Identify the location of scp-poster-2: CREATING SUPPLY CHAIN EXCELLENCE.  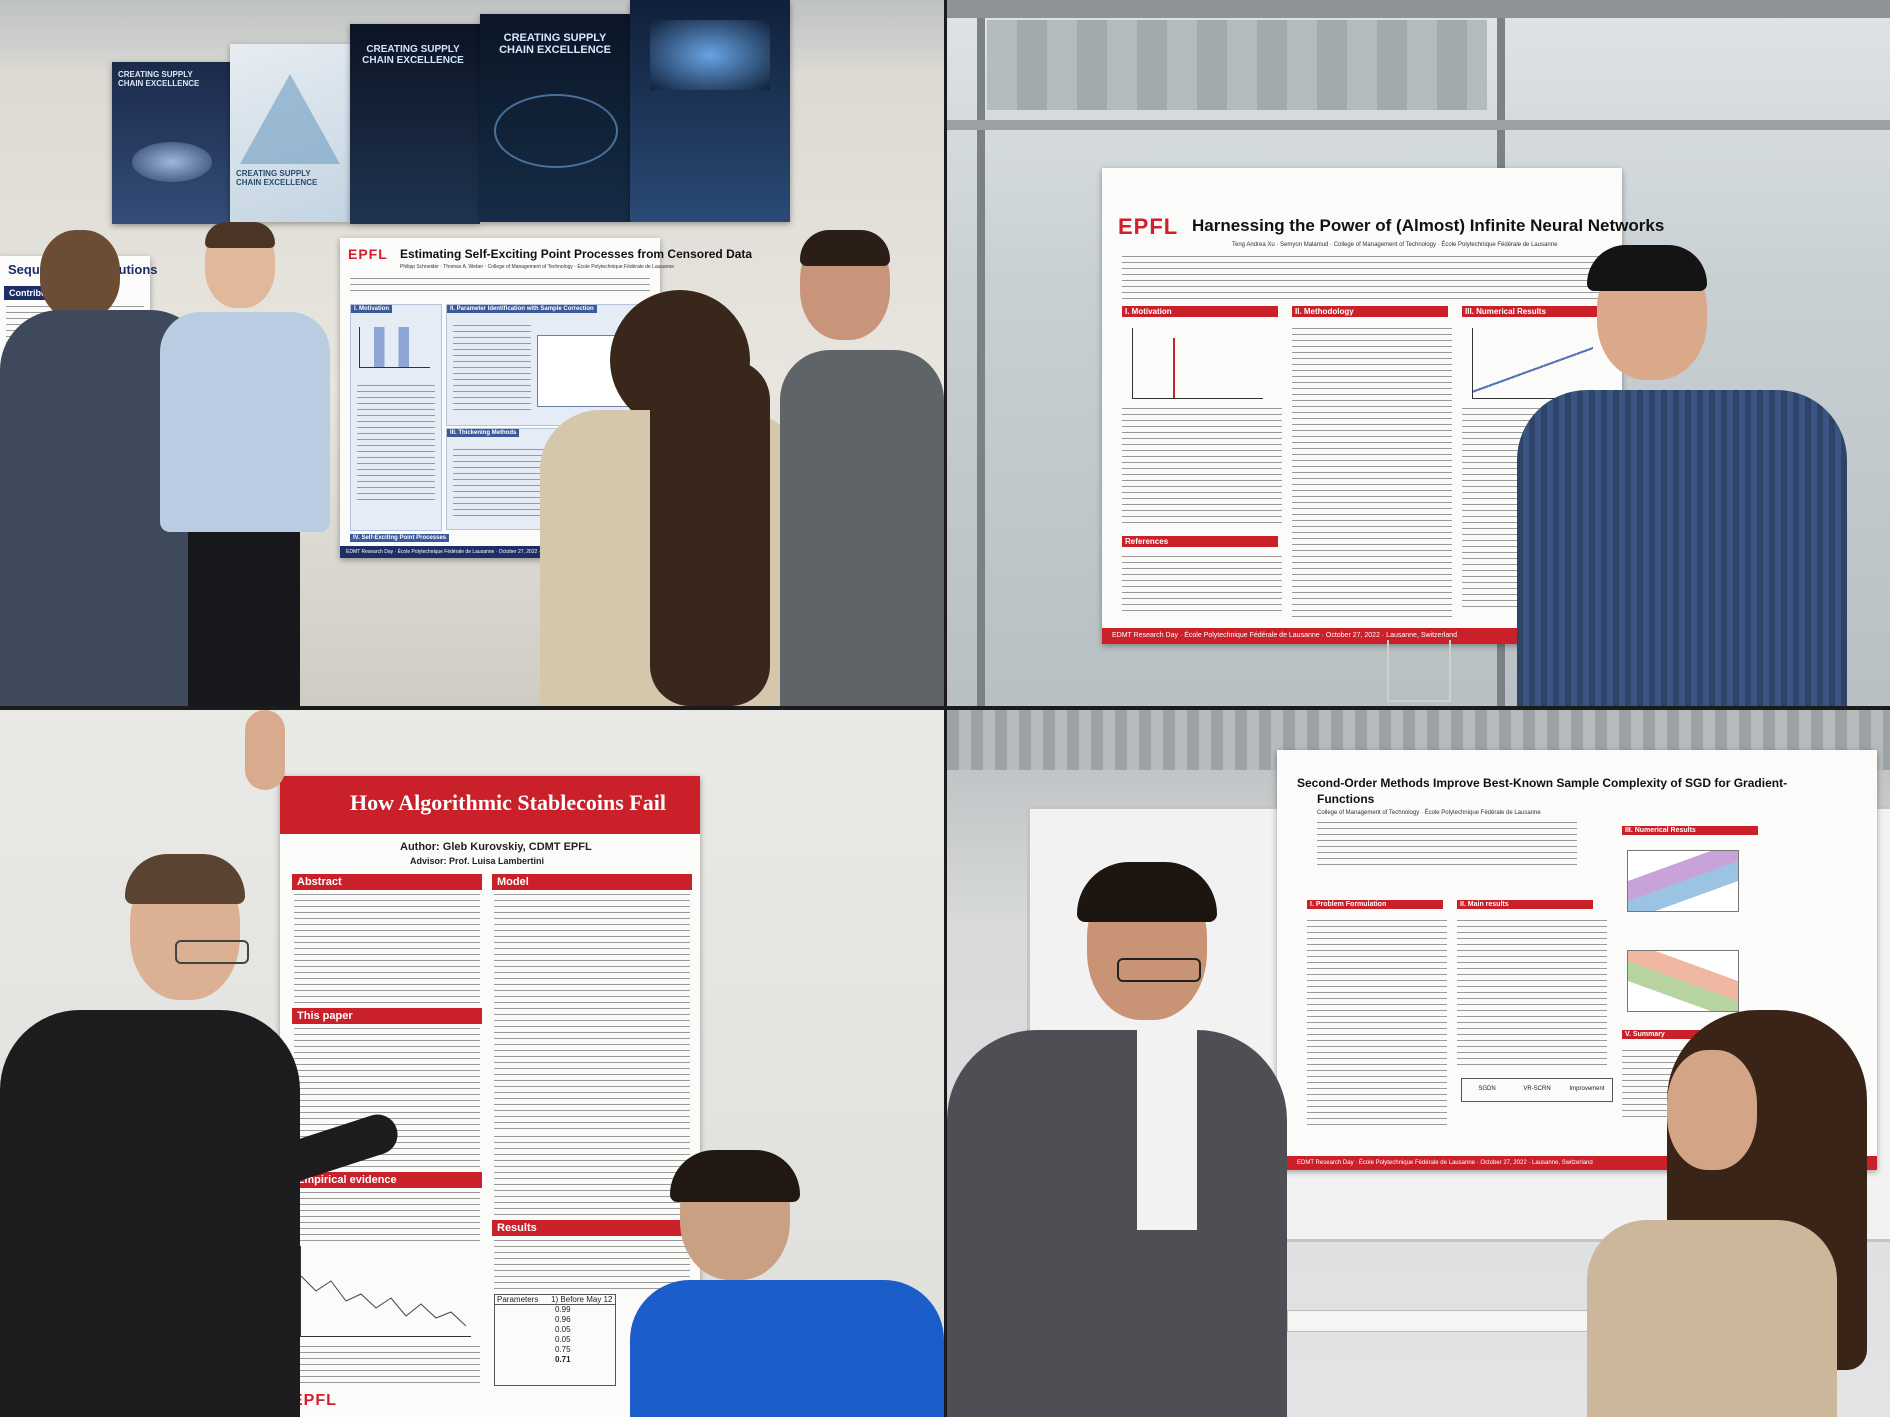
(290, 133).